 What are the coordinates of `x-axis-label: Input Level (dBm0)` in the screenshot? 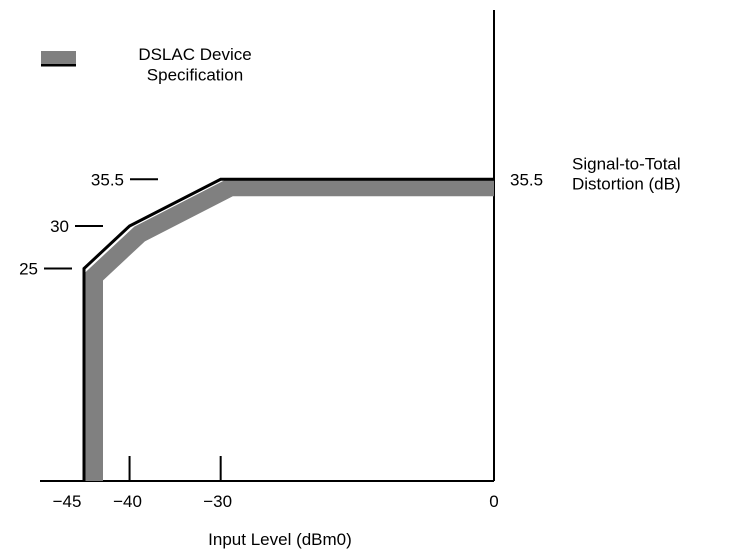 It's located at (280, 539).